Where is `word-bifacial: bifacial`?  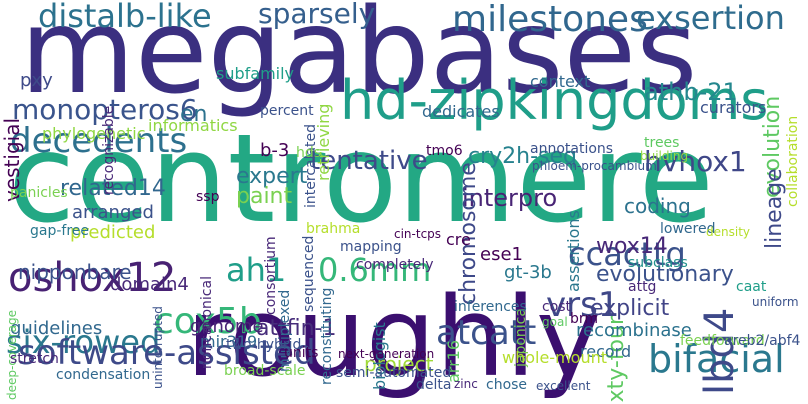
word-bifacial: bifacial is located at coordinates (716, 359).